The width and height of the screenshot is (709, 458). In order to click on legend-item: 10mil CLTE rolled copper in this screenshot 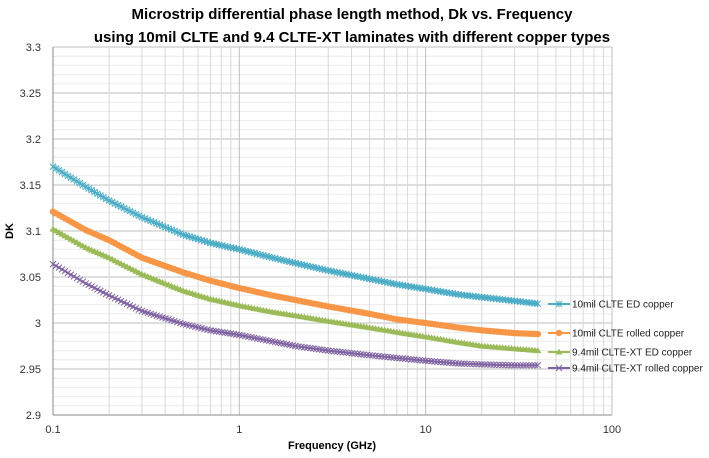, I will do `click(616, 334)`.